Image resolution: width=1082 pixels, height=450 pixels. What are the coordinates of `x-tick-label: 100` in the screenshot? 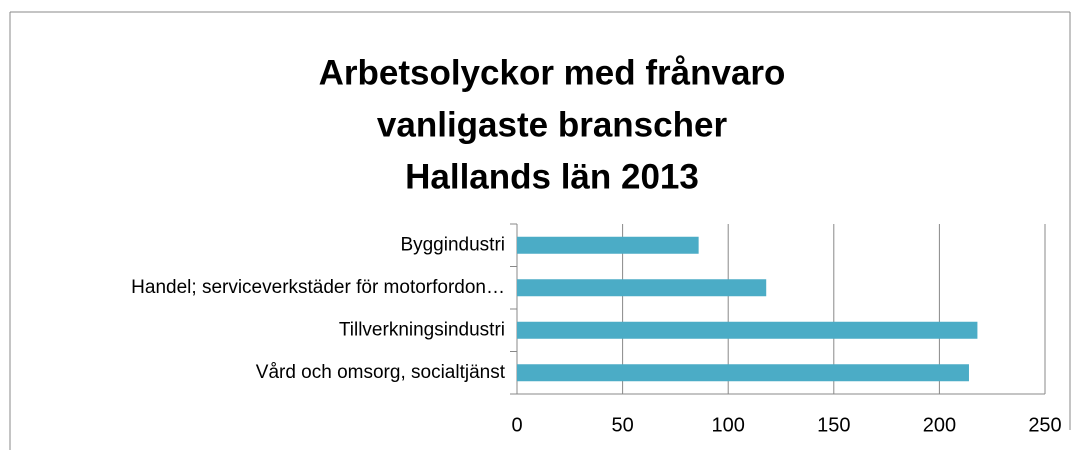 It's located at (728, 425).